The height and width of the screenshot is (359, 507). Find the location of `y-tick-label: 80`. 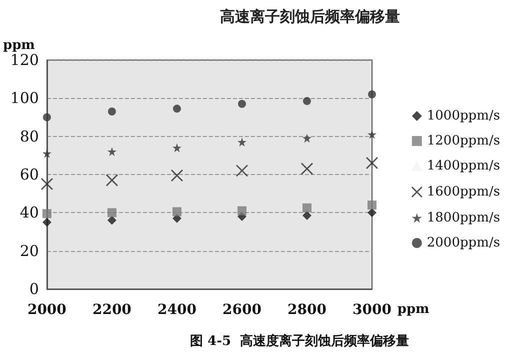

y-tick-label: 80 is located at coordinates (29, 136).